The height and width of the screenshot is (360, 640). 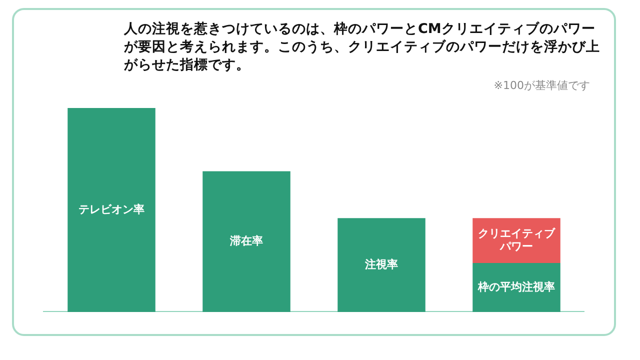 I want to click on x-tick-label: テレビオン率, so click(x=111, y=209).